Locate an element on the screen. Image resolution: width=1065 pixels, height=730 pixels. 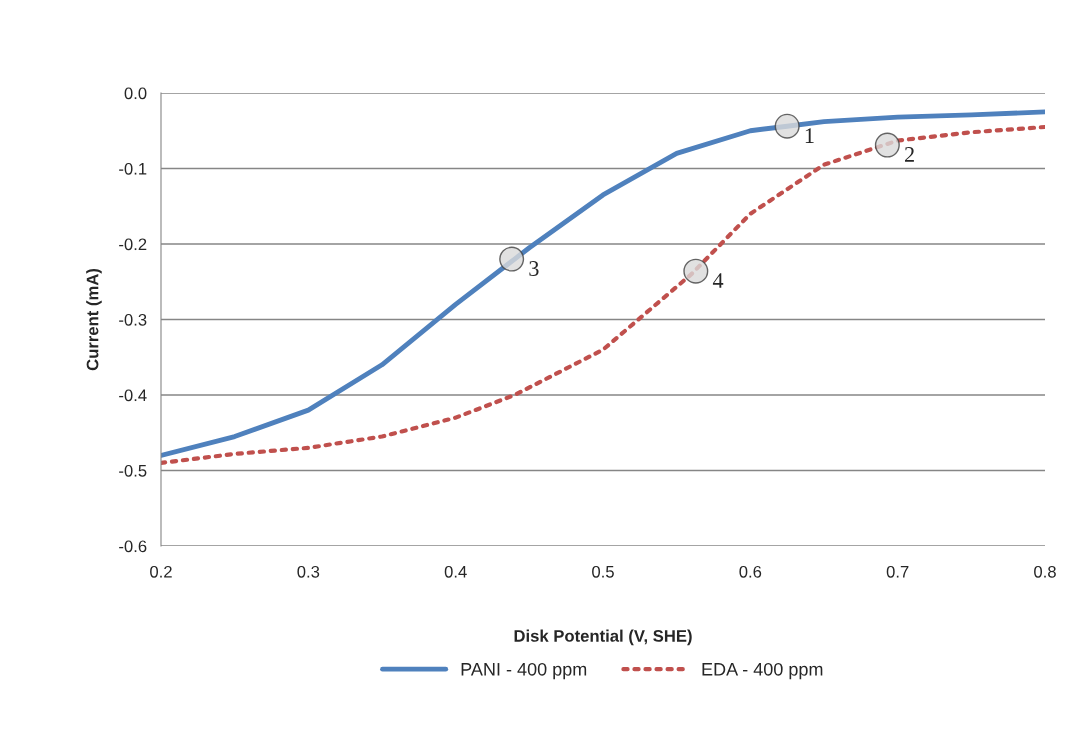
y-tick-label: -0.5 is located at coordinates (133, 470).